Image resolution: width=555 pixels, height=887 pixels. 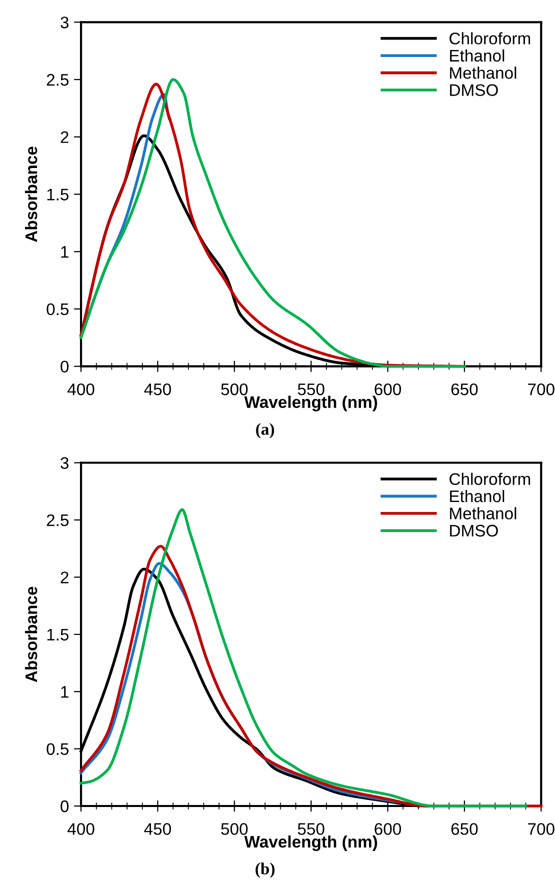 What do you see at coordinates (265, 870) in the screenshot?
I see `text: (b)` at bounding box center [265, 870].